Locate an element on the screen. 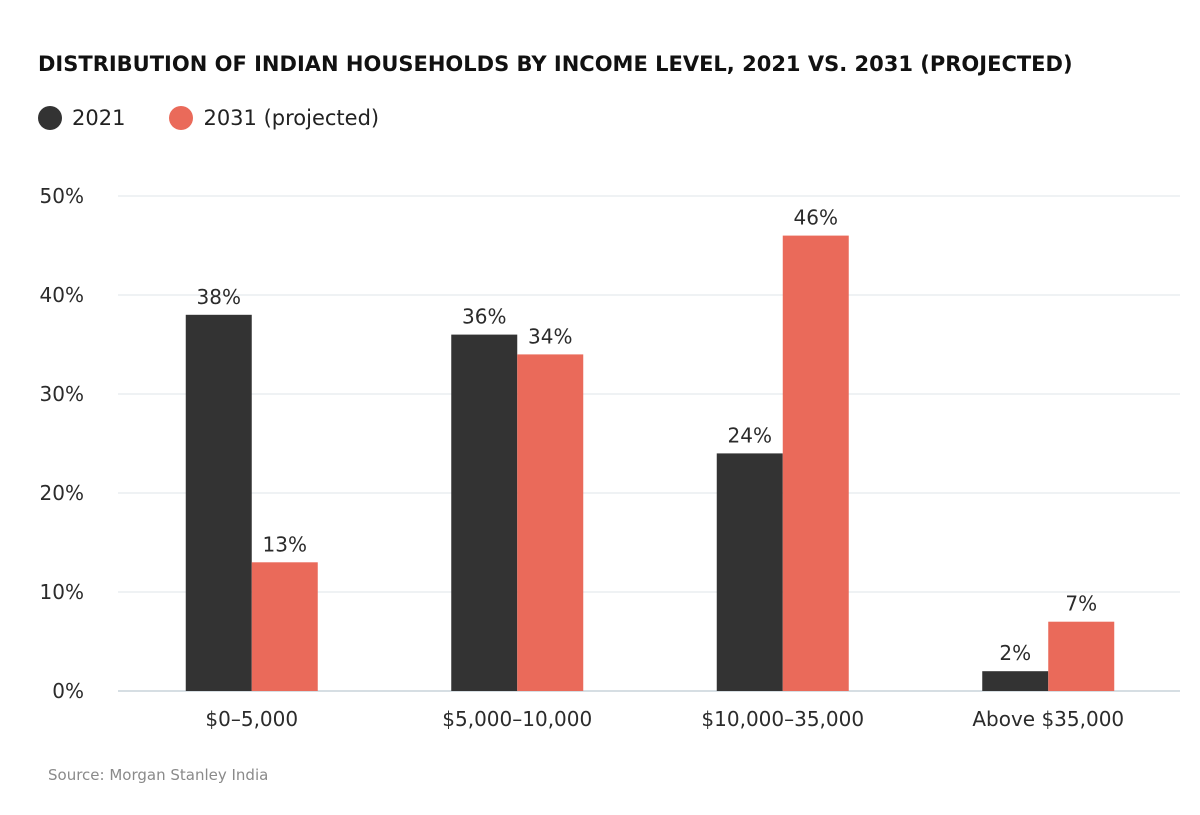 Image resolution: width=1200 pixels, height=815 pixels. legend-item-2031: 2031 (projected) is located at coordinates (274, 118).